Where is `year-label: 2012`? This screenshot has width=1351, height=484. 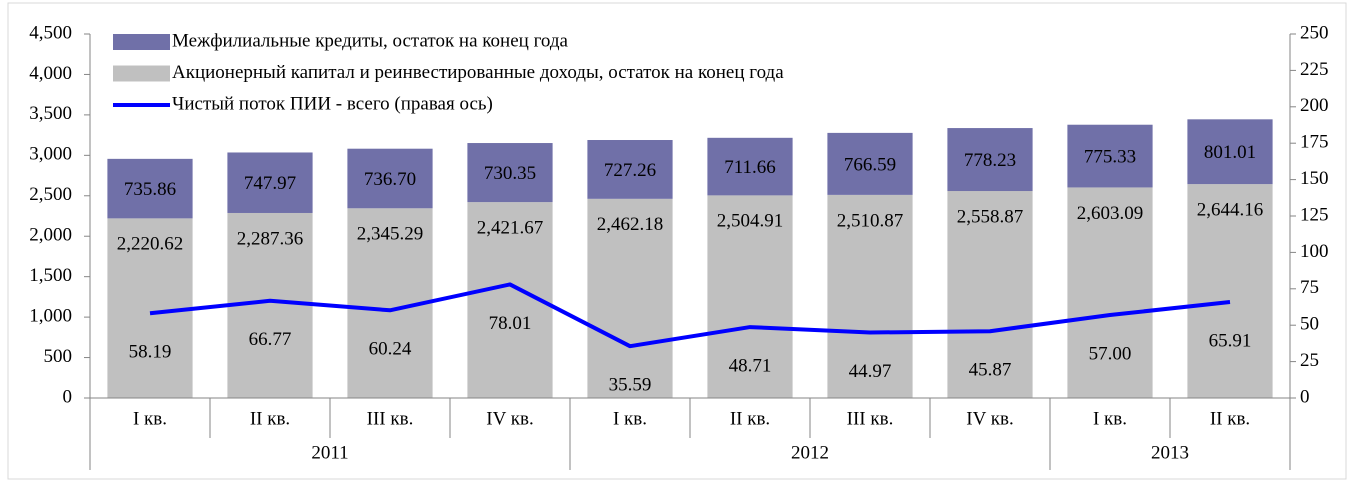
year-label: 2012 is located at coordinates (810, 452).